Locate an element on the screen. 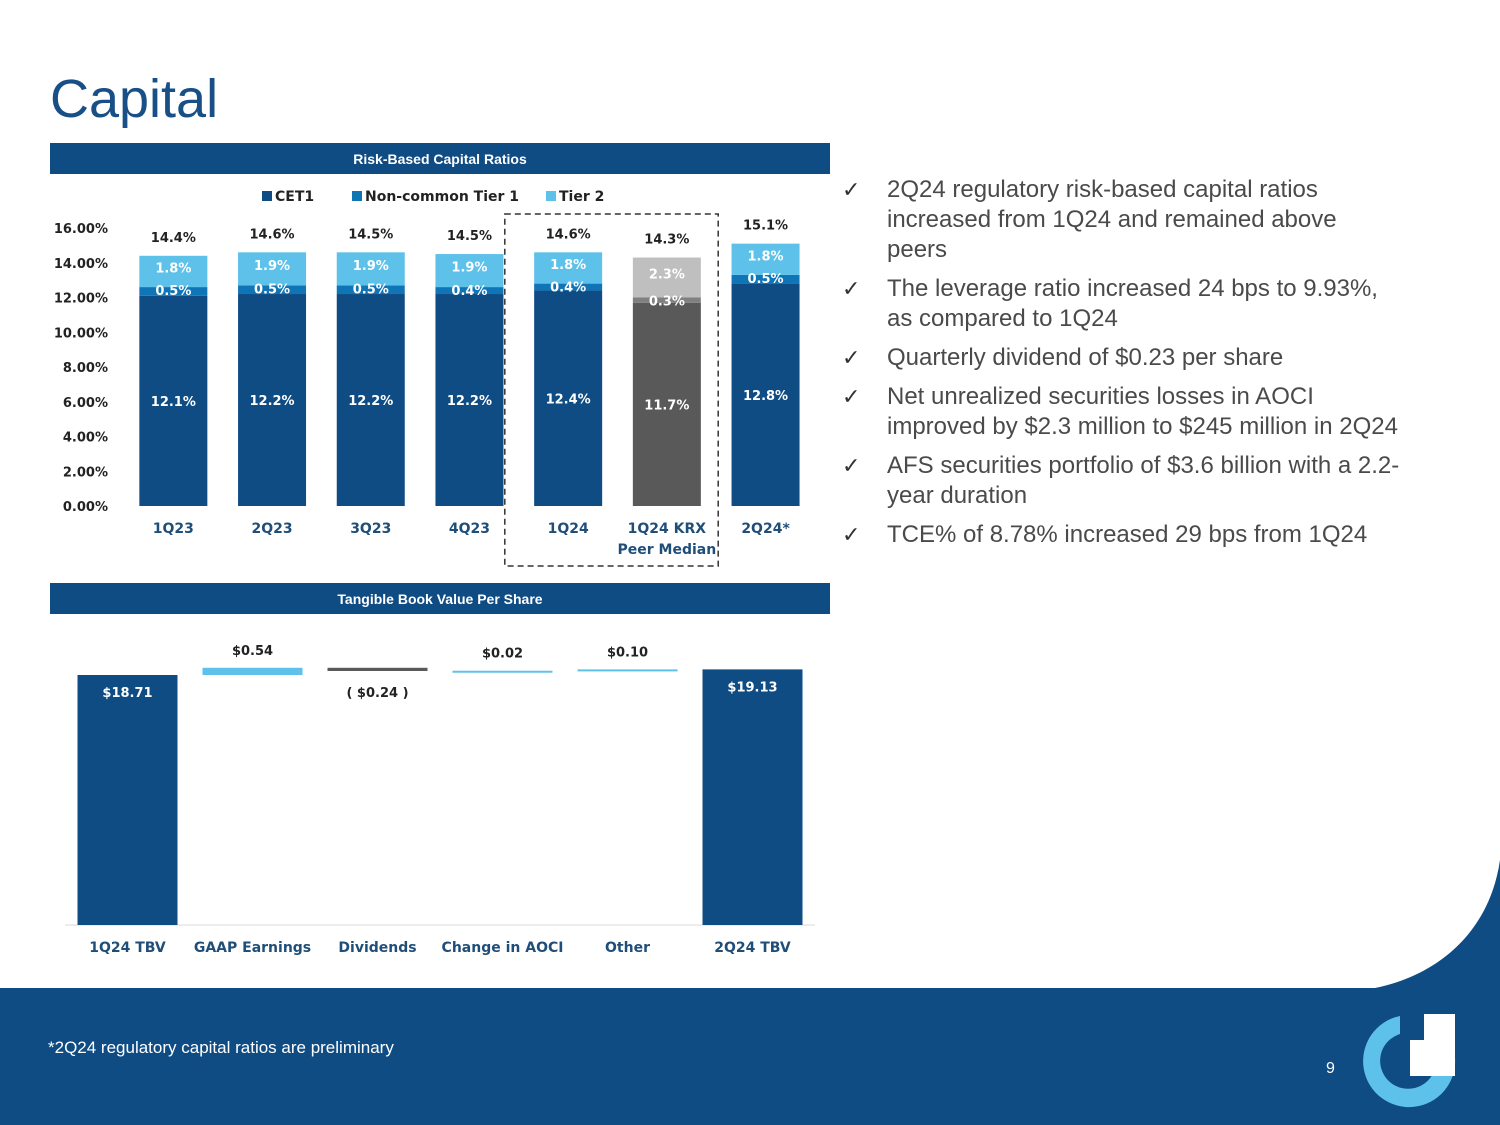 Image resolution: width=1500 pixels, height=1125 pixels. bullet-text: Quarterly dividend of $0.23 per share is located at coordinates (1085, 357).